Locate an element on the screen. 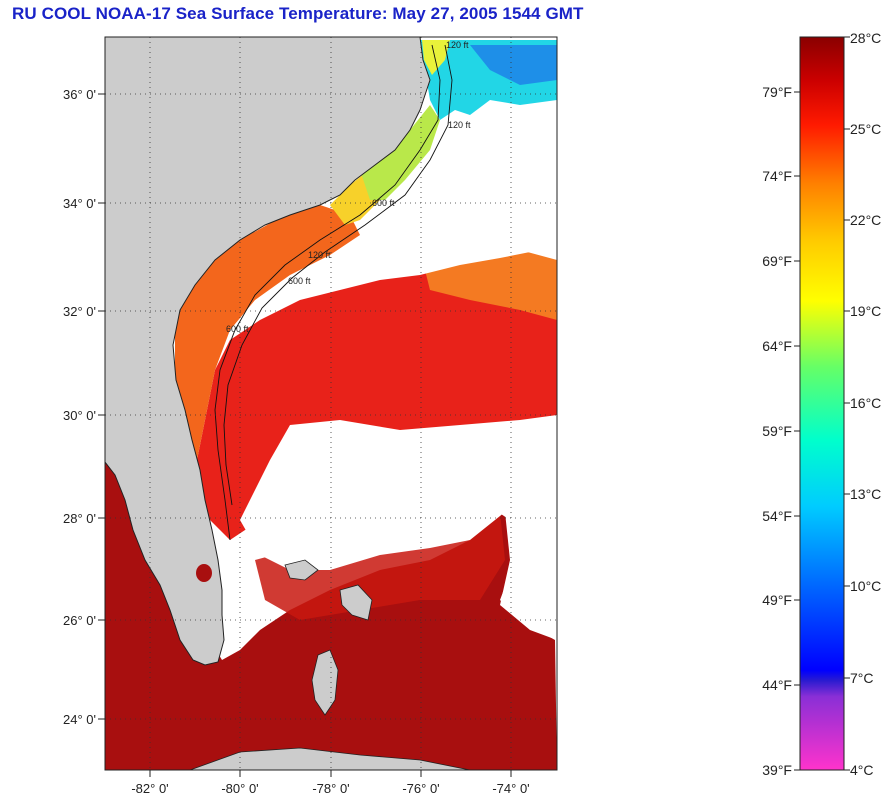  lat-label-26: 26° 0' is located at coordinates (79, 620).